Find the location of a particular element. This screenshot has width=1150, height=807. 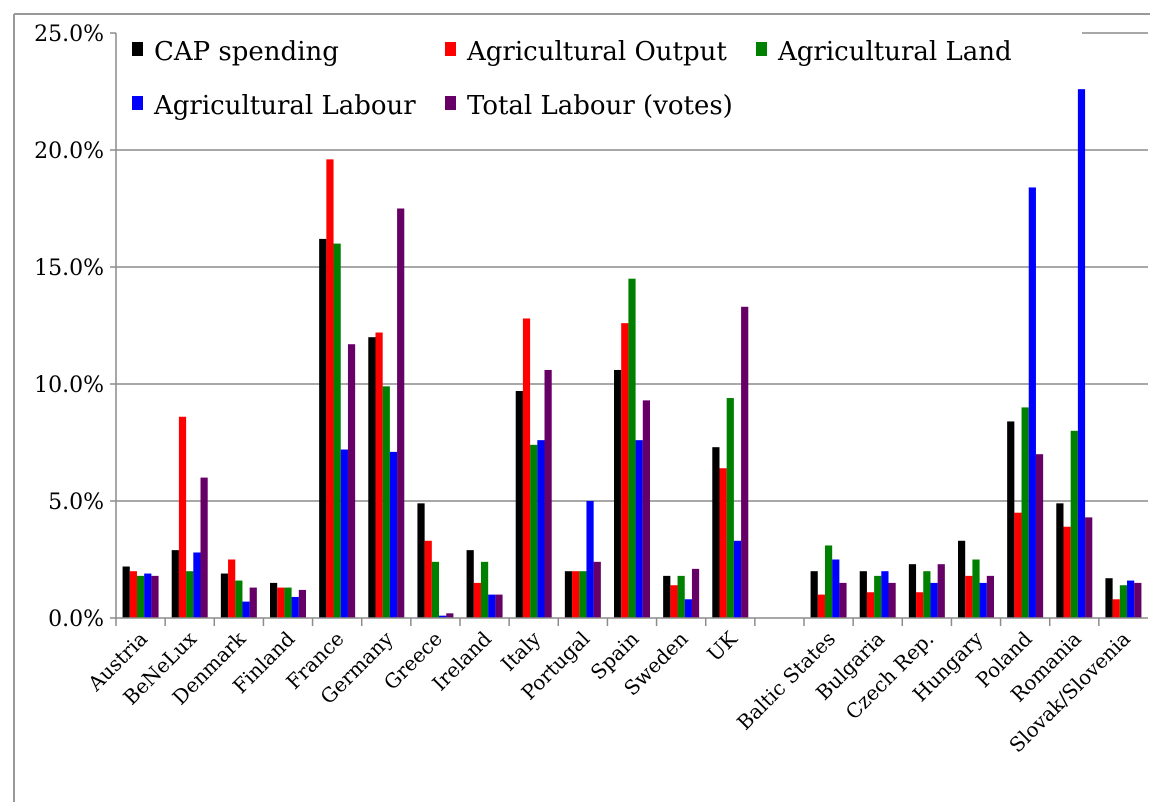

y-tick-label: 0.0% is located at coordinates (76, 619).